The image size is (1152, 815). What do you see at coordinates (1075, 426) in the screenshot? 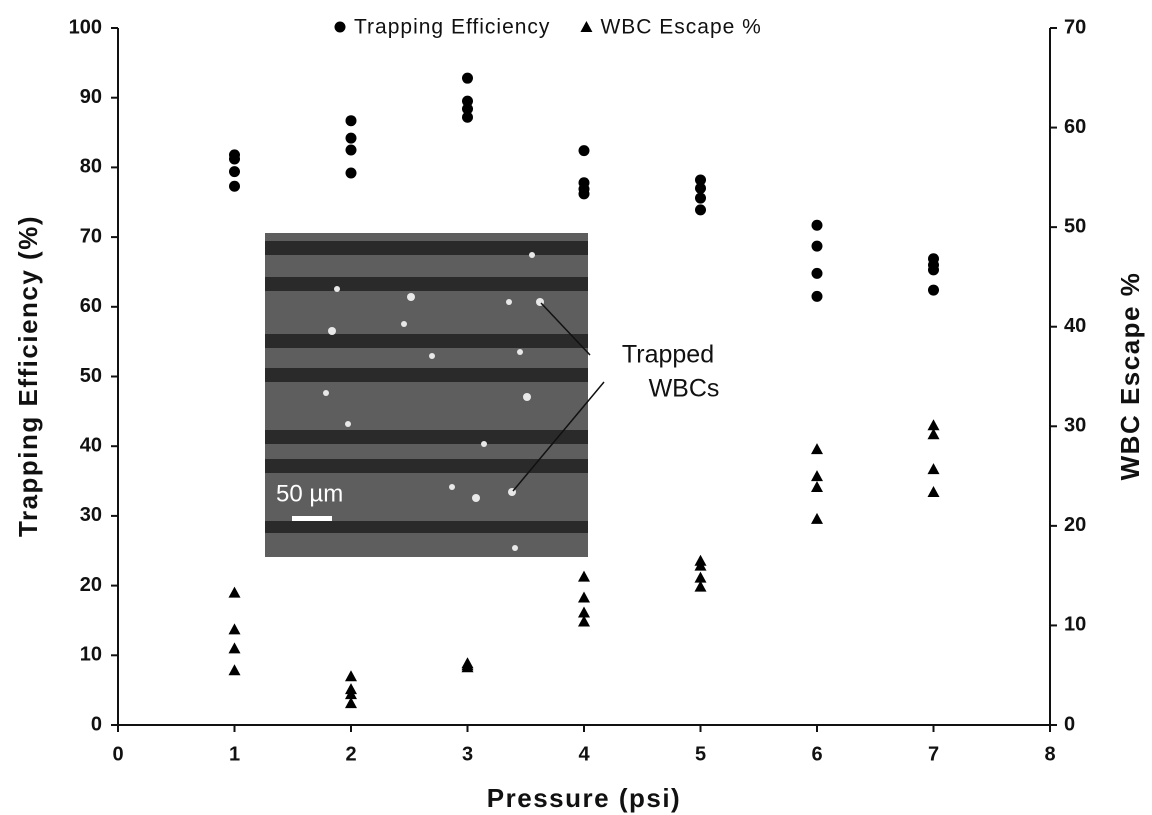
I see `y2-tick-label: 30` at bounding box center [1075, 426].